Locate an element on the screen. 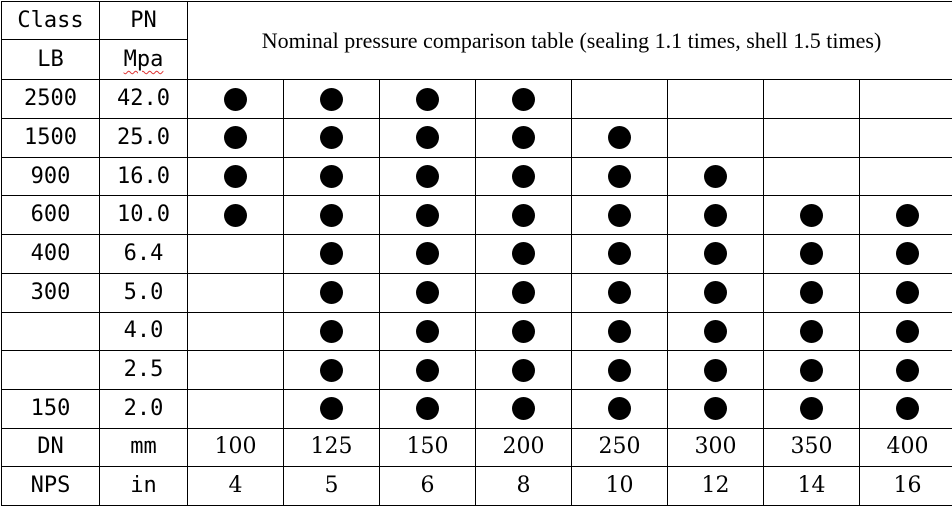 The width and height of the screenshot is (952, 508). mpa-header-cell: Mpa is located at coordinates (143, 60).